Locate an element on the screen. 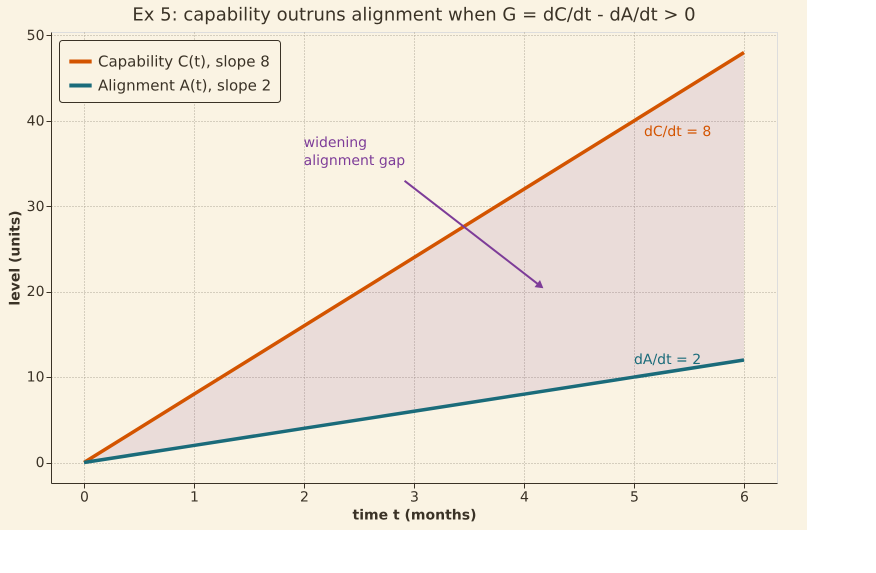 The width and height of the screenshot is (876, 573). annotation: dA/dt = 2 is located at coordinates (668, 360).